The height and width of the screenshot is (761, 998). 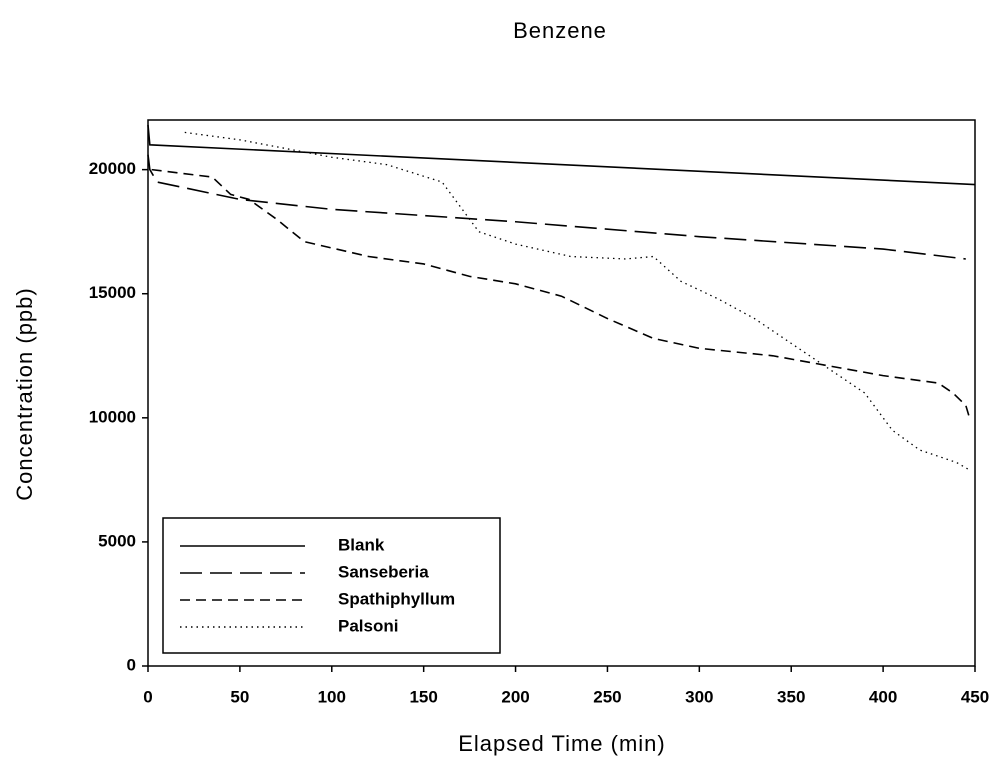 I want to click on legend-box, so click(x=331, y=585).